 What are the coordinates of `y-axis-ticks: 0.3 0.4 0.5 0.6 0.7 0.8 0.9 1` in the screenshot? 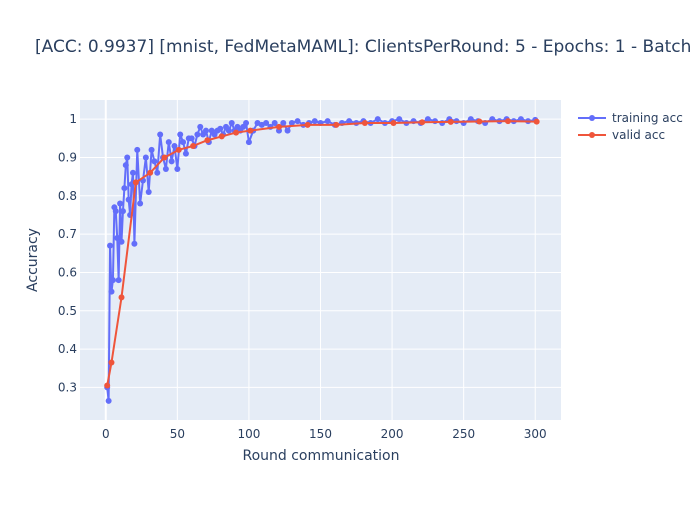 It's located at (67, 253).